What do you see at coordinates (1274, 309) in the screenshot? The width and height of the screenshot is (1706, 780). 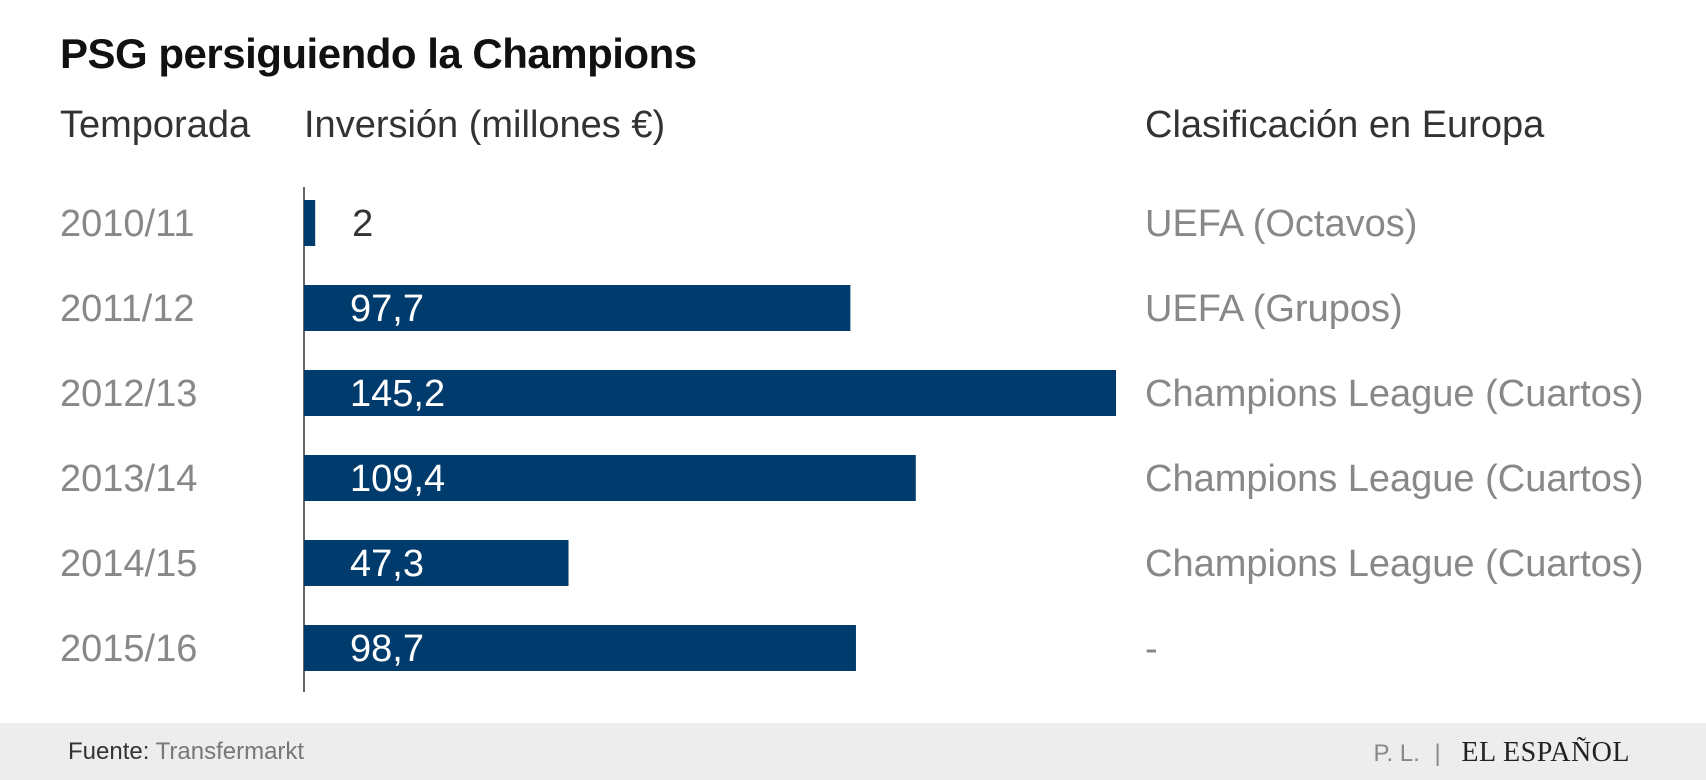 I see `classification-label: UEFA (Grupos)` at bounding box center [1274, 309].